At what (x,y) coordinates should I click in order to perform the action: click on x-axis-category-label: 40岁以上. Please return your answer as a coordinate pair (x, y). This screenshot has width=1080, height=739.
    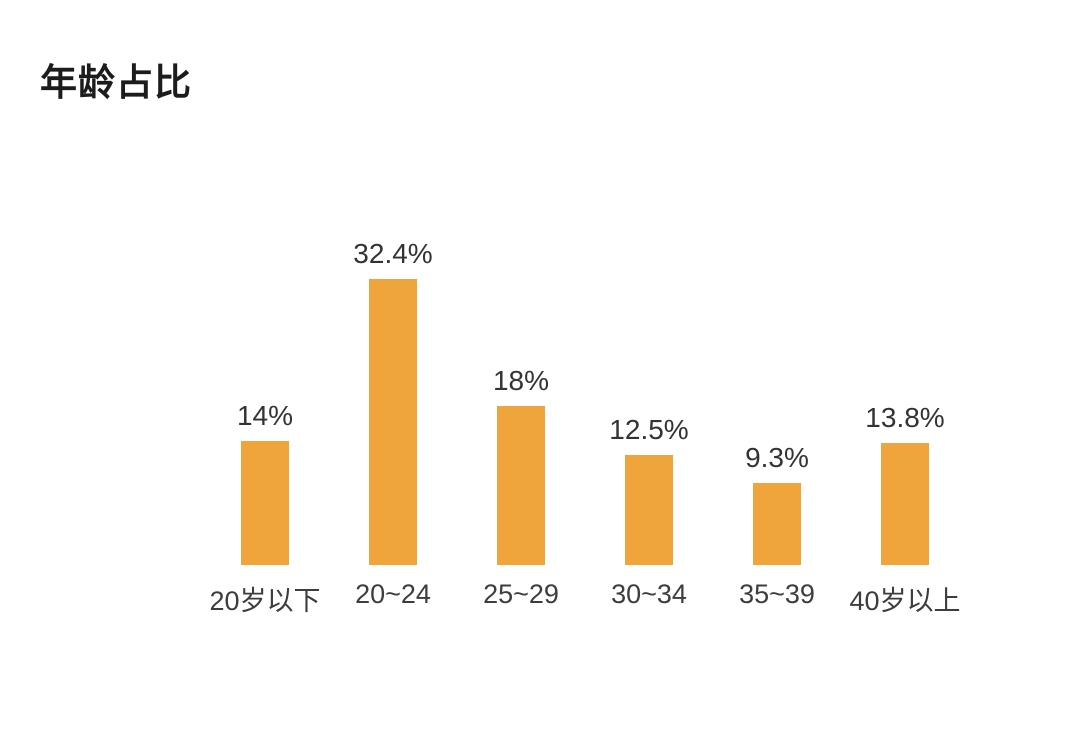
    Looking at the image, I should click on (905, 601).